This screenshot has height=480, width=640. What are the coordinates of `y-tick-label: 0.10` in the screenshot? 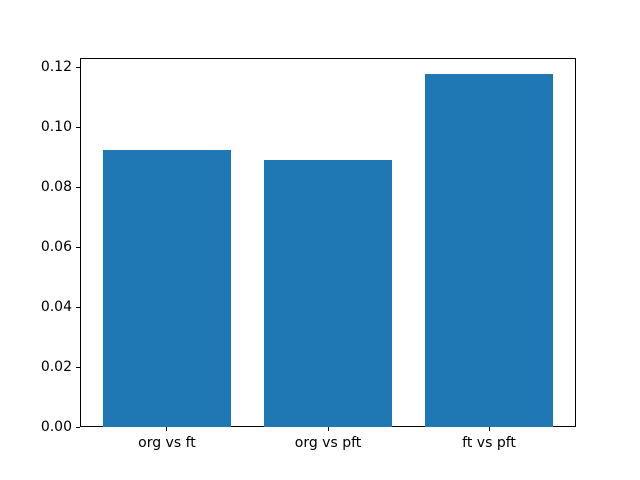 It's located at (56, 127).